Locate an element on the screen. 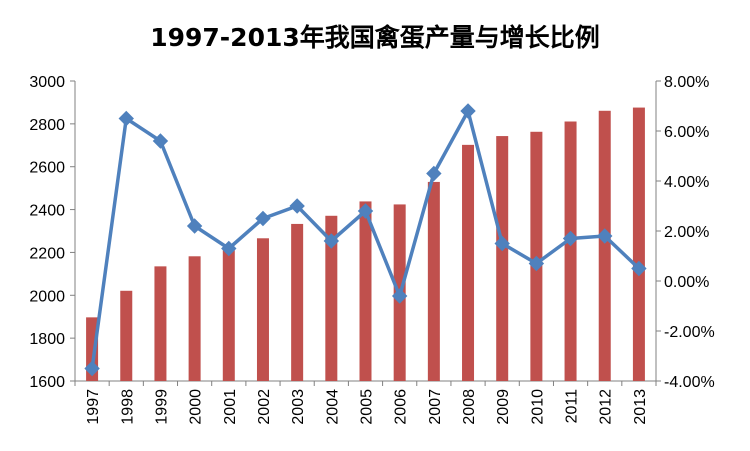 The height and width of the screenshot is (451, 750). x-tick-label: 2002 is located at coordinates (264, 407).